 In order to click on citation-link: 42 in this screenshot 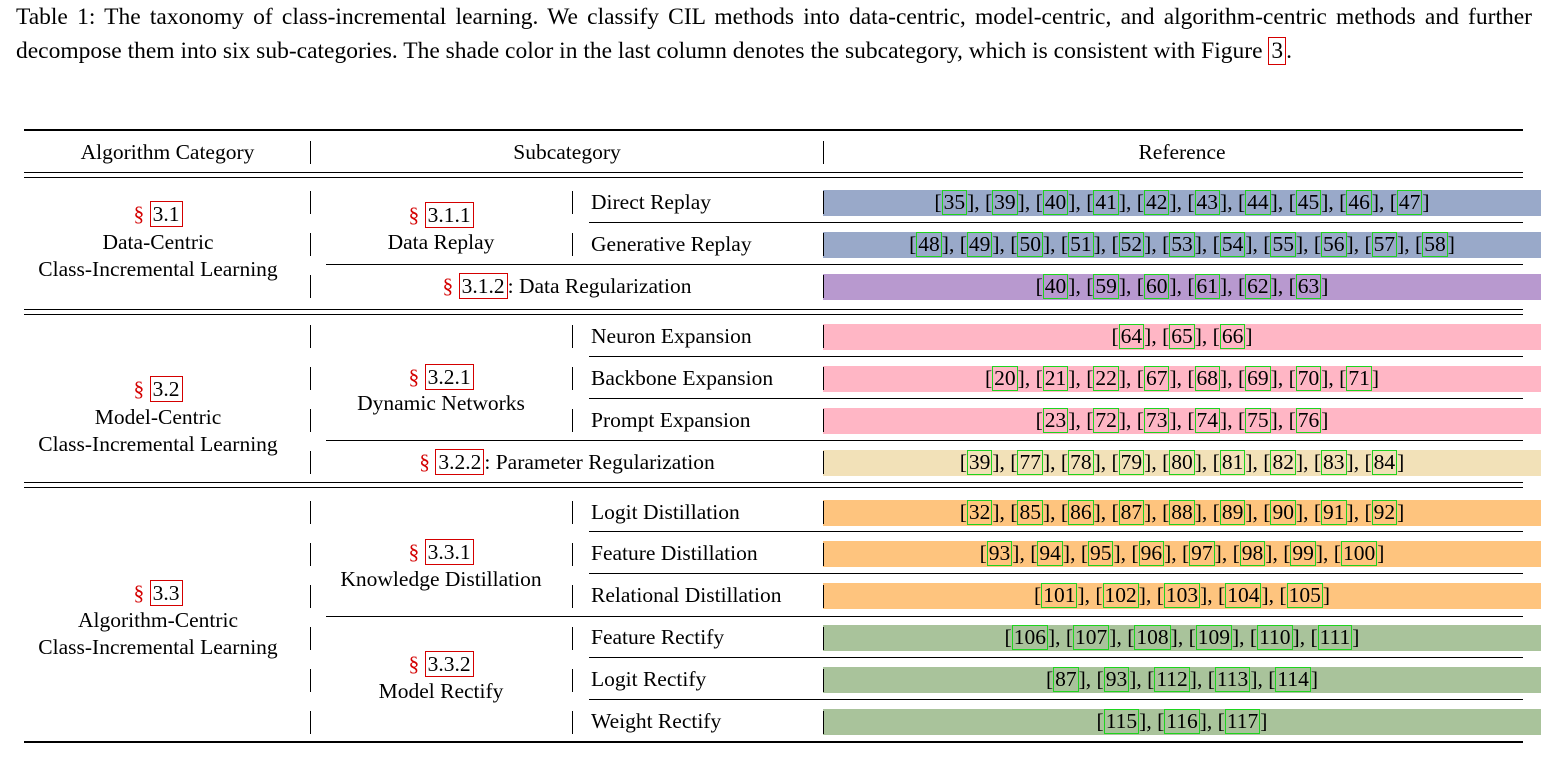, I will do `click(1156, 202)`.